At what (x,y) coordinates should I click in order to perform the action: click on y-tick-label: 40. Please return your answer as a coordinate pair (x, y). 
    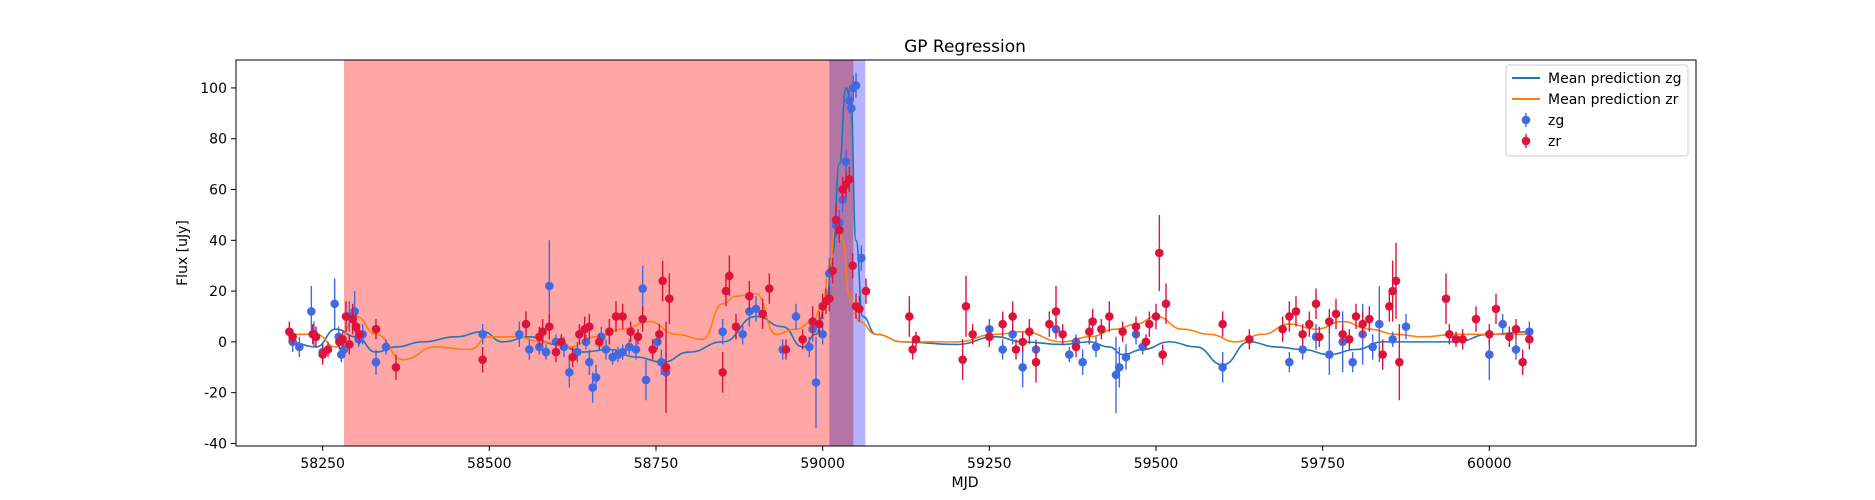
    Looking at the image, I should click on (218, 241).